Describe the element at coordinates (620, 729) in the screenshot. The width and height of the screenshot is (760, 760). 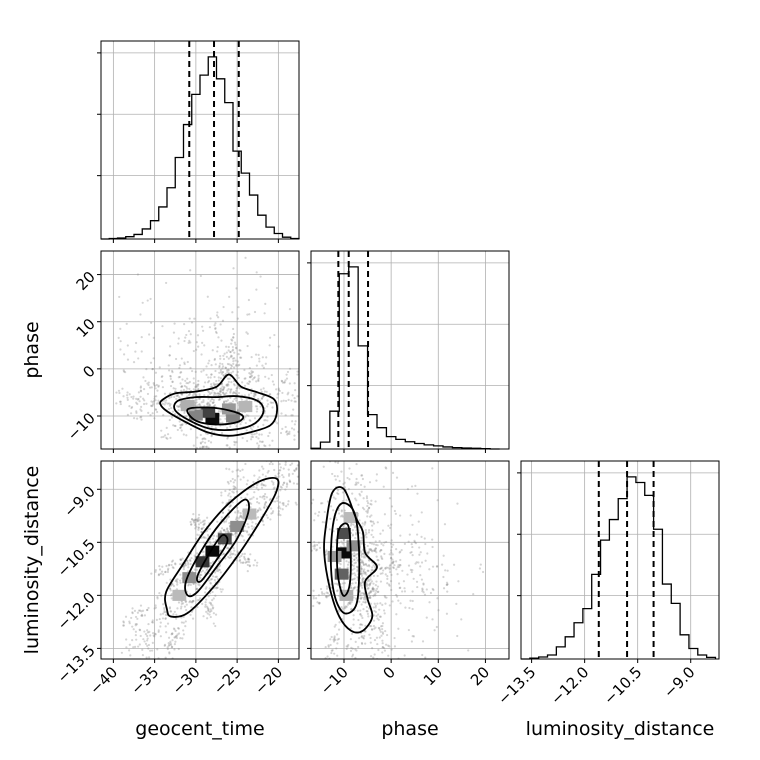
I see `luminosity_distance-x-axis-label: luminosity_distance` at that location.